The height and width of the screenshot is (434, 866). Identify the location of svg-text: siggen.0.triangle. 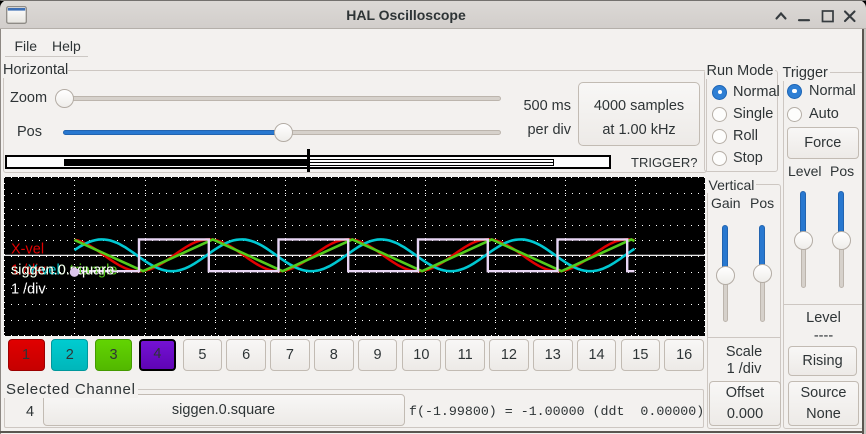
(64, 271).